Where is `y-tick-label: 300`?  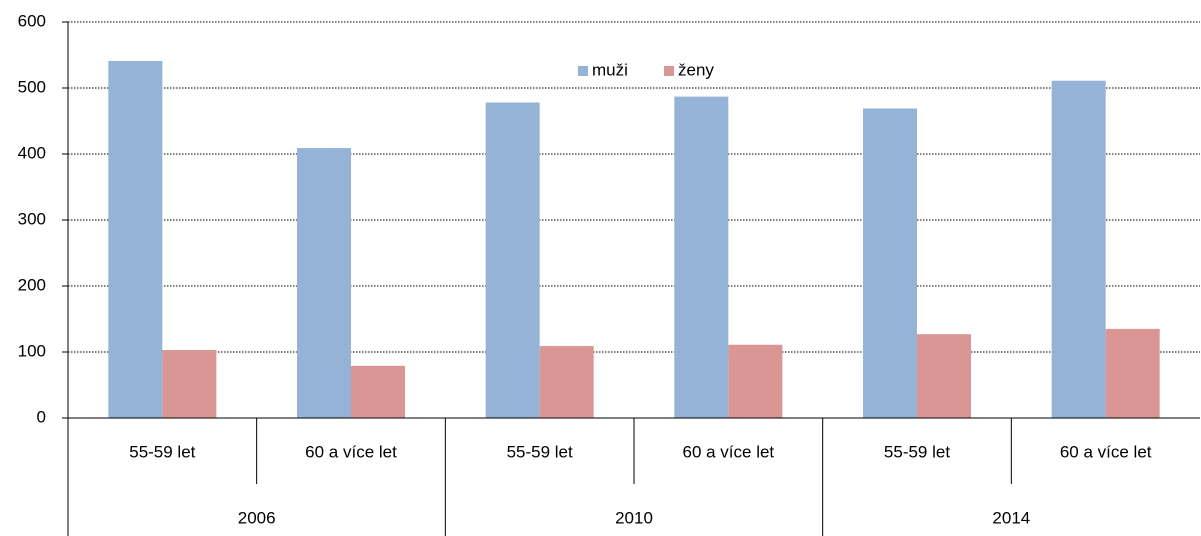
y-tick-label: 300 is located at coordinates (32, 218).